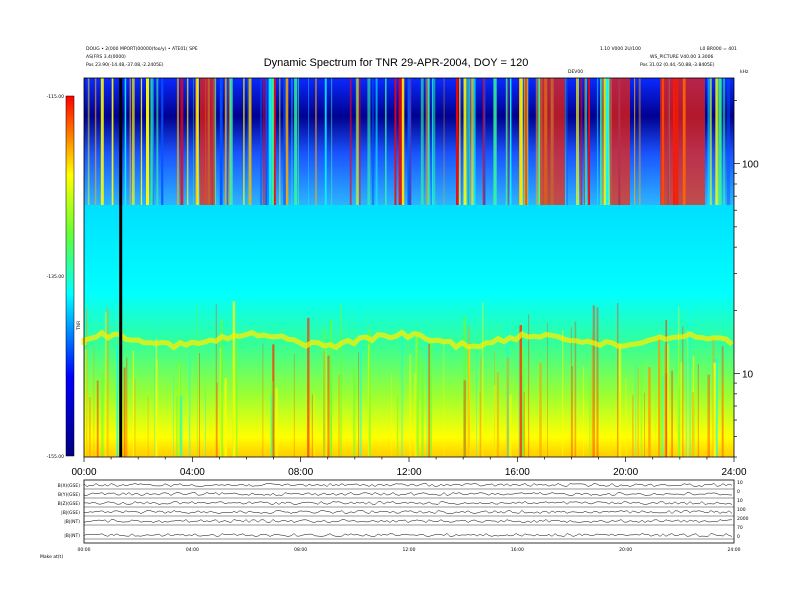 The image size is (792, 612). I want to click on mag-row-label: |B|(GSE), so click(70, 513).